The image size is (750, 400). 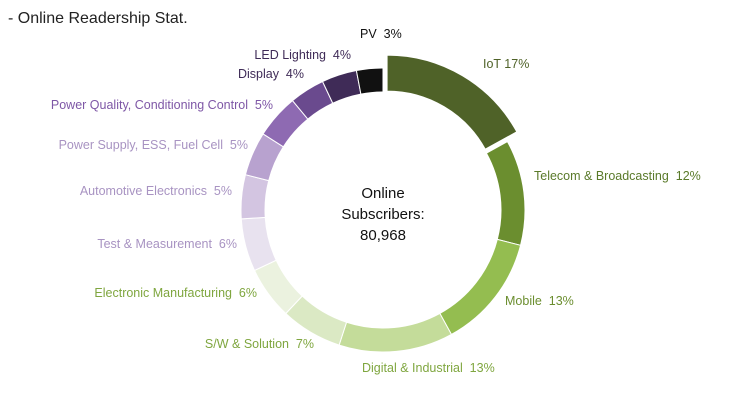 I want to click on slice-label-power-quality-conditioning-control: Power Quality, Conditioning Control 5%, so click(x=162, y=105).